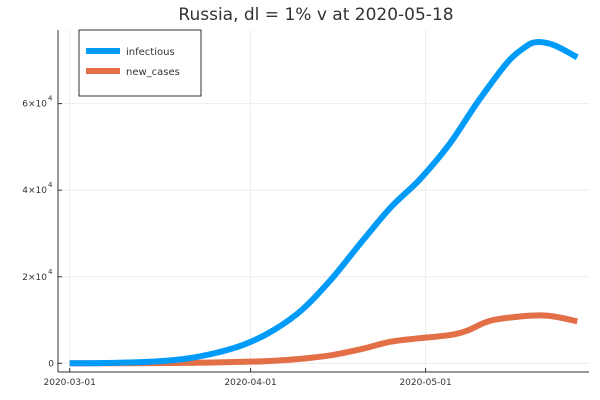 This screenshot has width=600, height=400. What do you see at coordinates (323, 339) in the screenshot?
I see `series-line-new-cases` at bounding box center [323, 339].